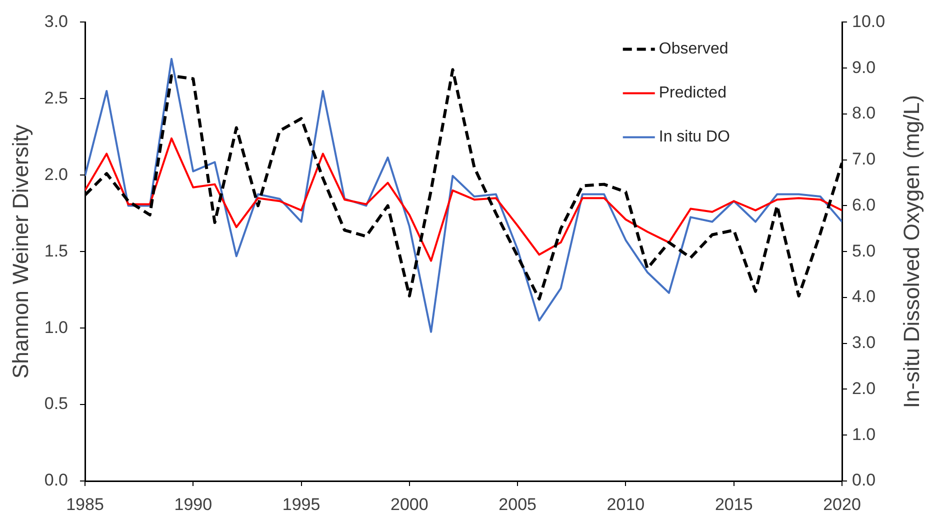 The image size is (927, 514). What do you see at coordinates (56, 250) in the screenshot?
I see `y-tick-label: 1.5` at bounding box center [56, 250].